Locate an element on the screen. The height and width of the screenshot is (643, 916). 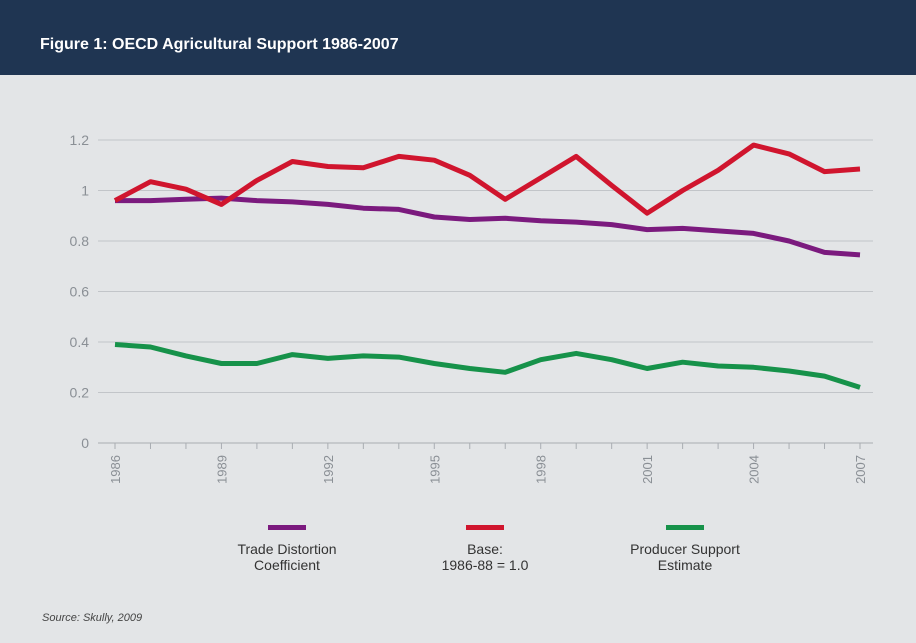
y-tick-label: 1 is located at coordinates (85, 191).